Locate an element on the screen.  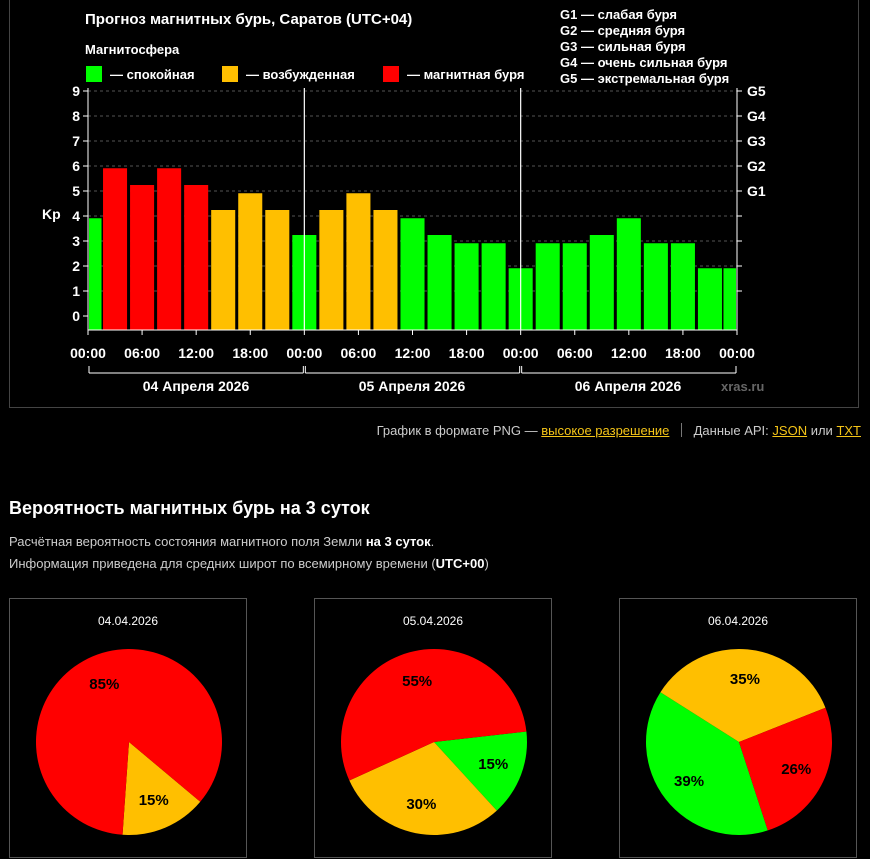
g-scale-g3: G3 — сильная буря is located at coordinates (623, 46).